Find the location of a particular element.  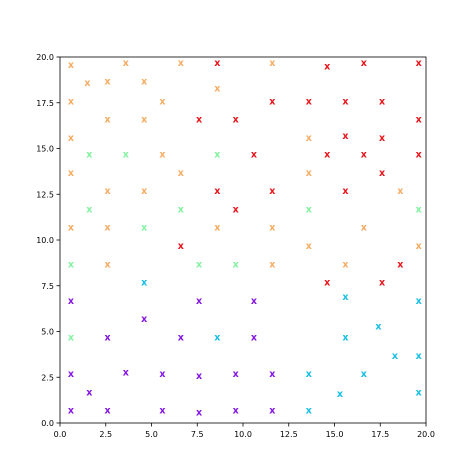

x-tick-label: 12.5 is located at coordinates (289, 434).